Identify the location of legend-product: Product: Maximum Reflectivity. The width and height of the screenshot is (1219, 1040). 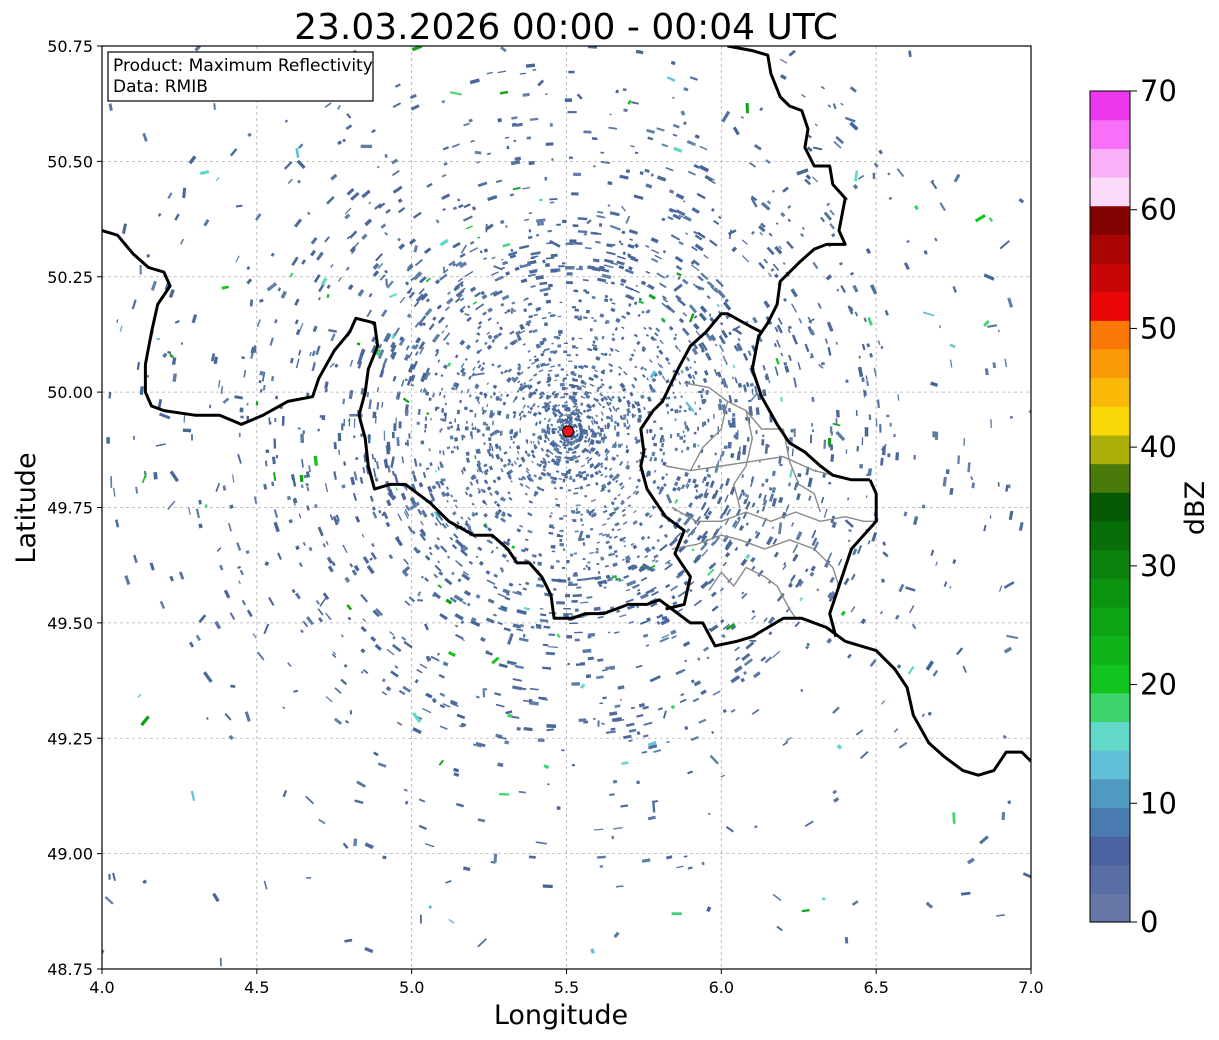
(243, 66).